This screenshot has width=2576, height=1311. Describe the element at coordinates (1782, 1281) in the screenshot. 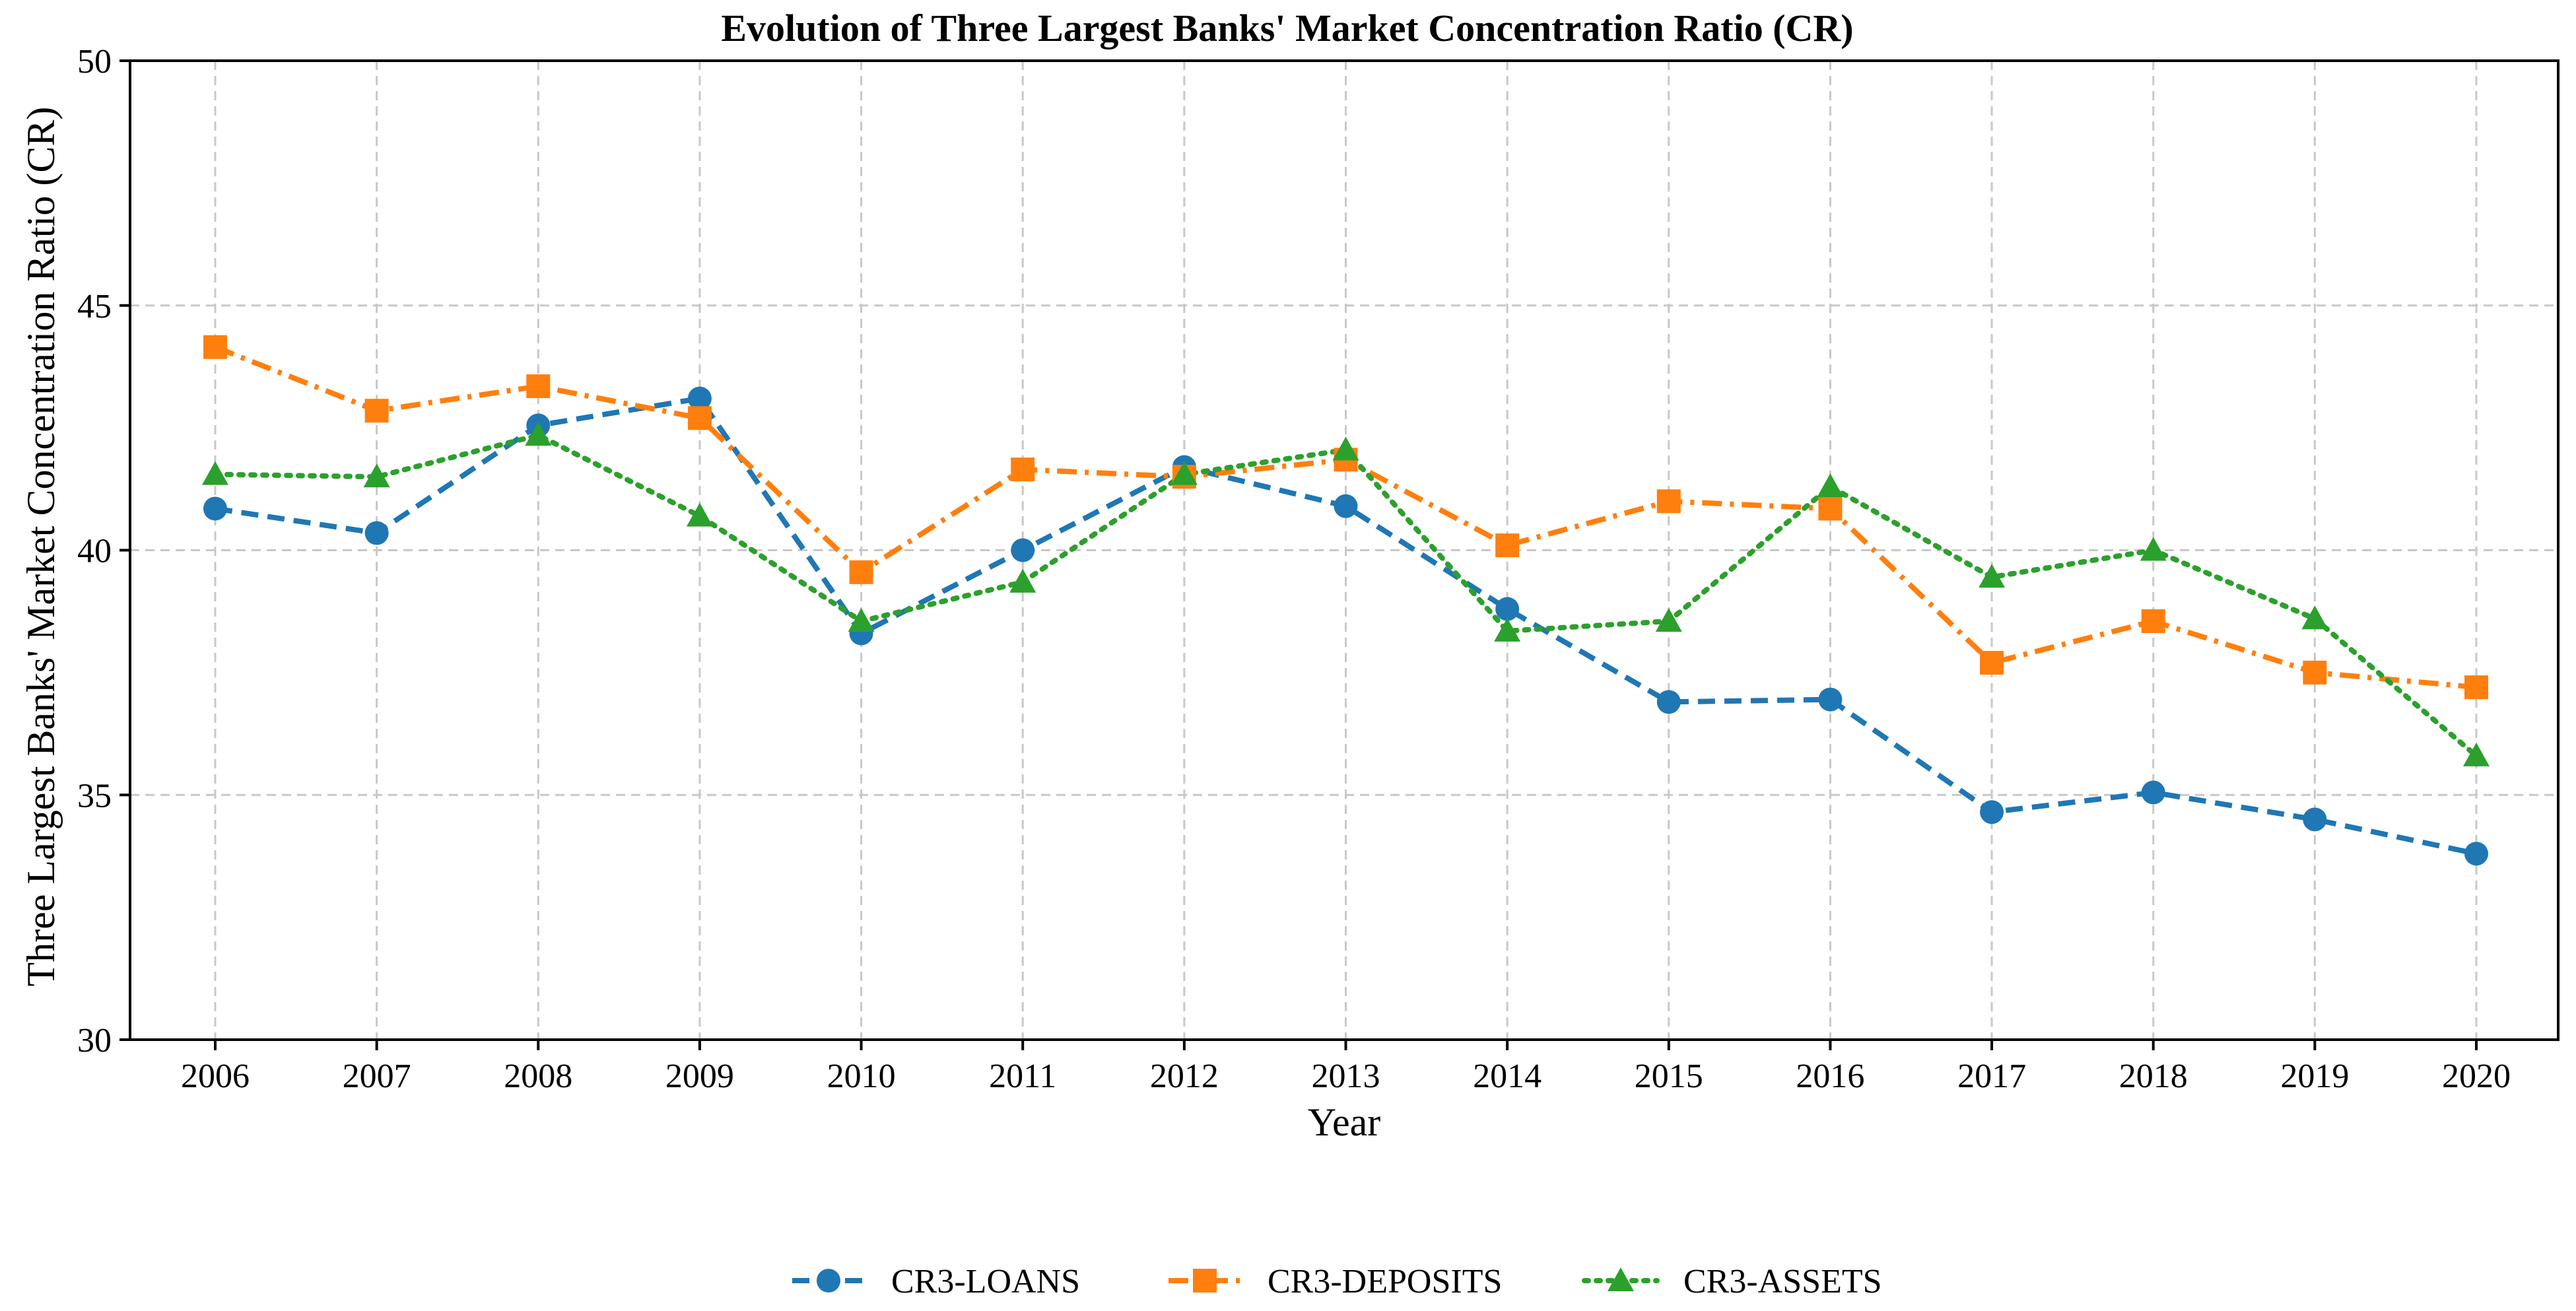

I see `legend-cr3-assets-label: CR3-ASSETS` at that location.